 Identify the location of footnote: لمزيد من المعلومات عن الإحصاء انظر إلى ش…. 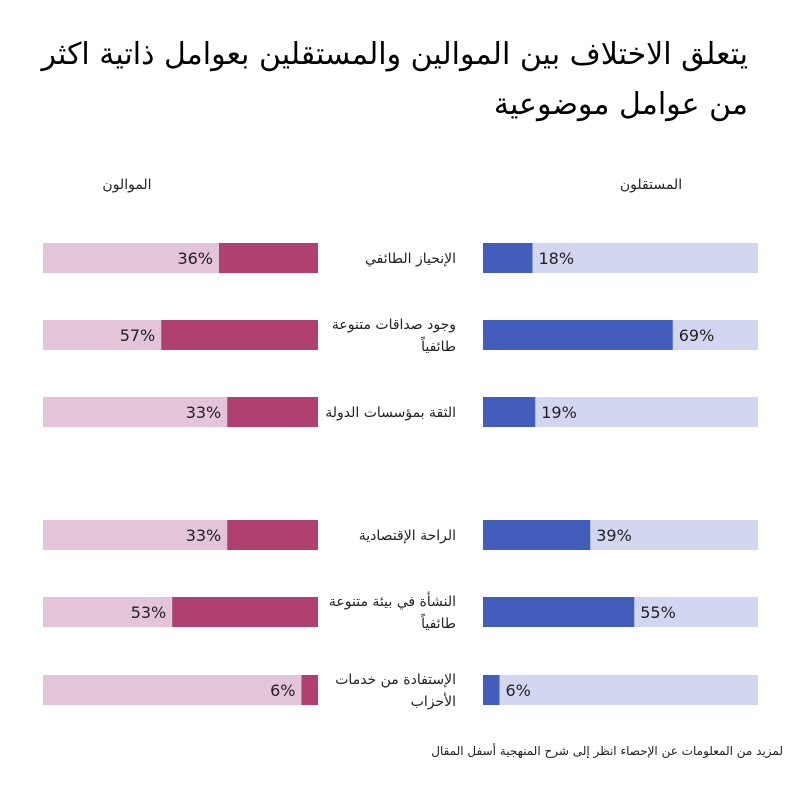
(607, 751).